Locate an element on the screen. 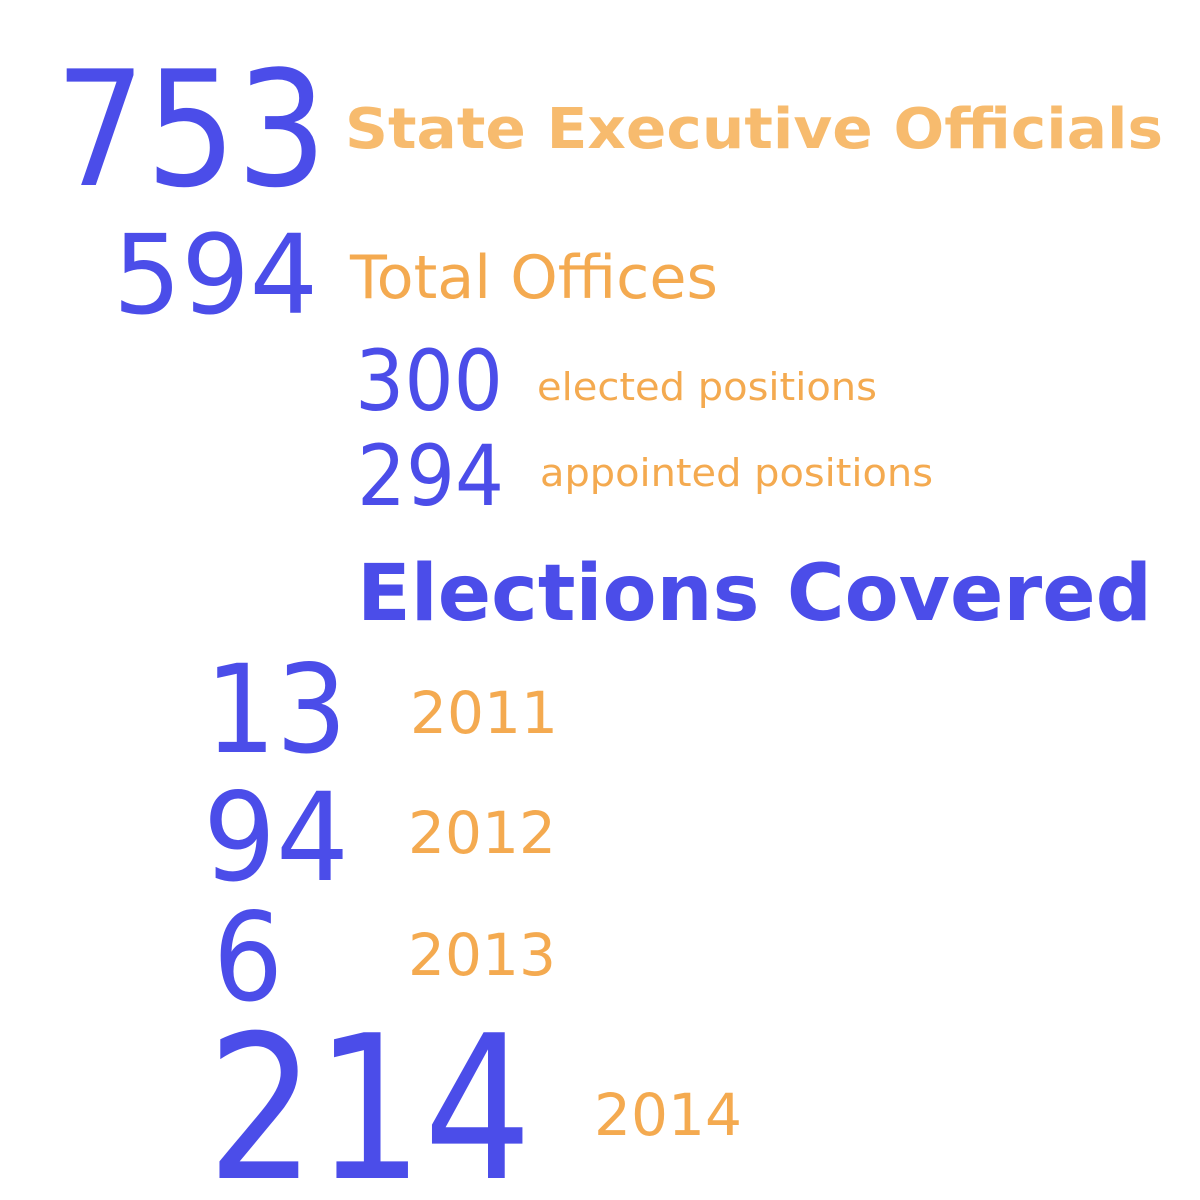 The width and height of the screenshot is (1200, 1200). election-count: 13 is located at coordinates (276, 710).